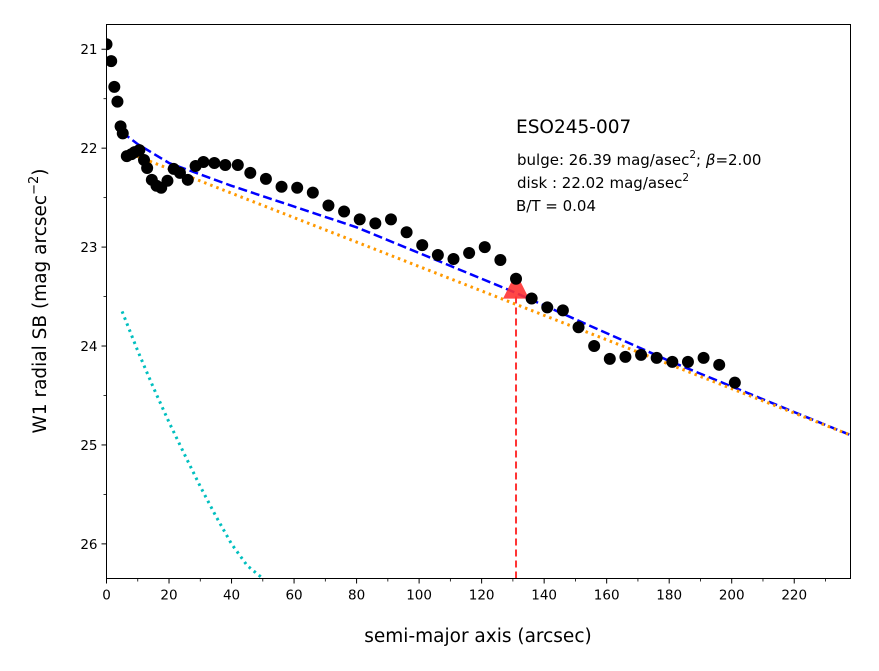 The height and width of the screenshot is (671, 879). What do you see at coordinates (732, 596) in the screenshot?
I see `x-tick-label: 200` at bounding box center [732, 596].